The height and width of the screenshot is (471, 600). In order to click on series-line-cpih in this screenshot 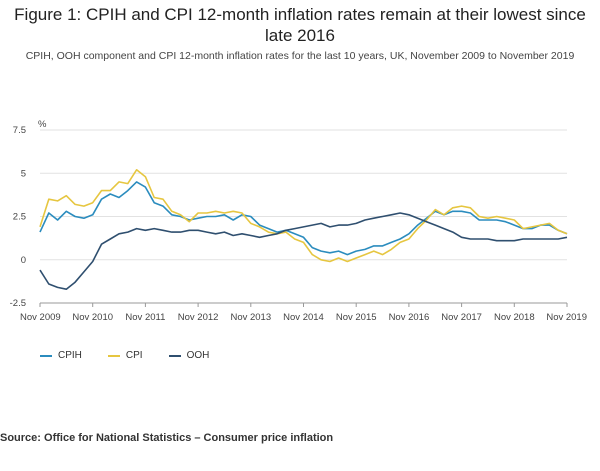, I will do `click(303, 218)`.